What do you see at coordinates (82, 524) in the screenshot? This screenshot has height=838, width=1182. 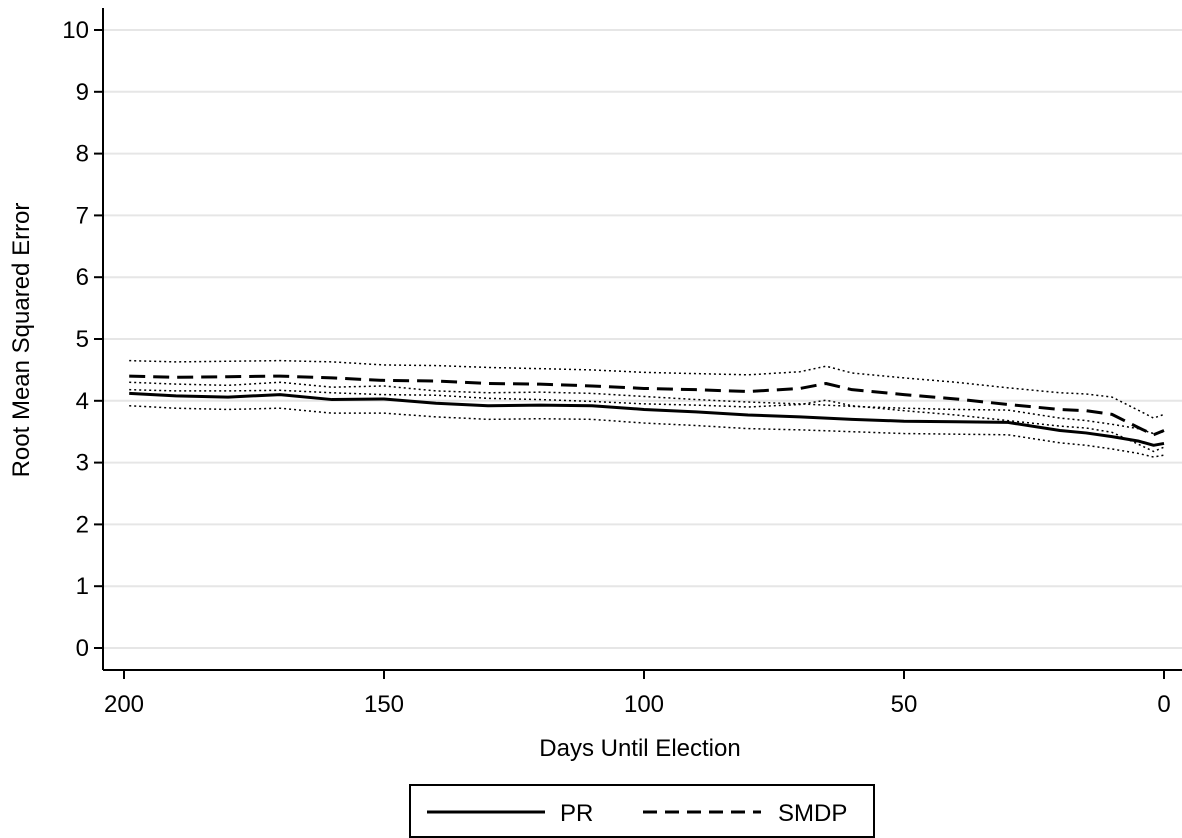 I see `y-tick-label-2: 2` at bounding box center [82, 524].